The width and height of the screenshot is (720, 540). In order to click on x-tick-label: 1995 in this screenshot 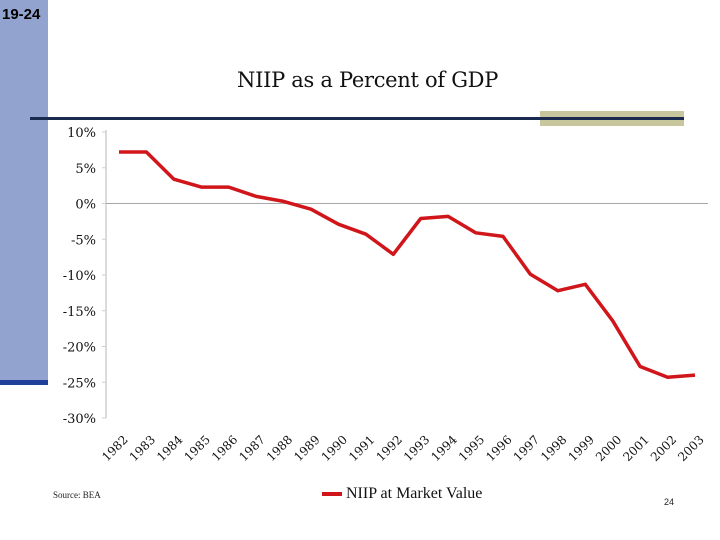, I will do `click(471, 448)`.